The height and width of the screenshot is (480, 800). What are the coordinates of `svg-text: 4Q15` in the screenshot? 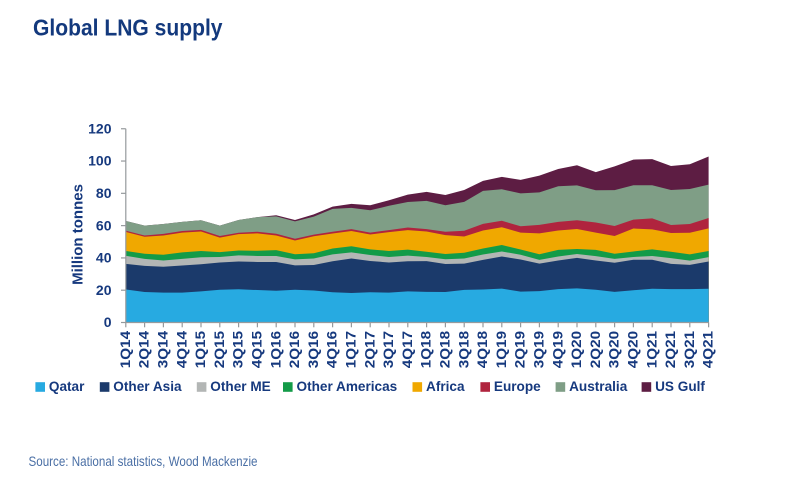 It's located at (257, 350).